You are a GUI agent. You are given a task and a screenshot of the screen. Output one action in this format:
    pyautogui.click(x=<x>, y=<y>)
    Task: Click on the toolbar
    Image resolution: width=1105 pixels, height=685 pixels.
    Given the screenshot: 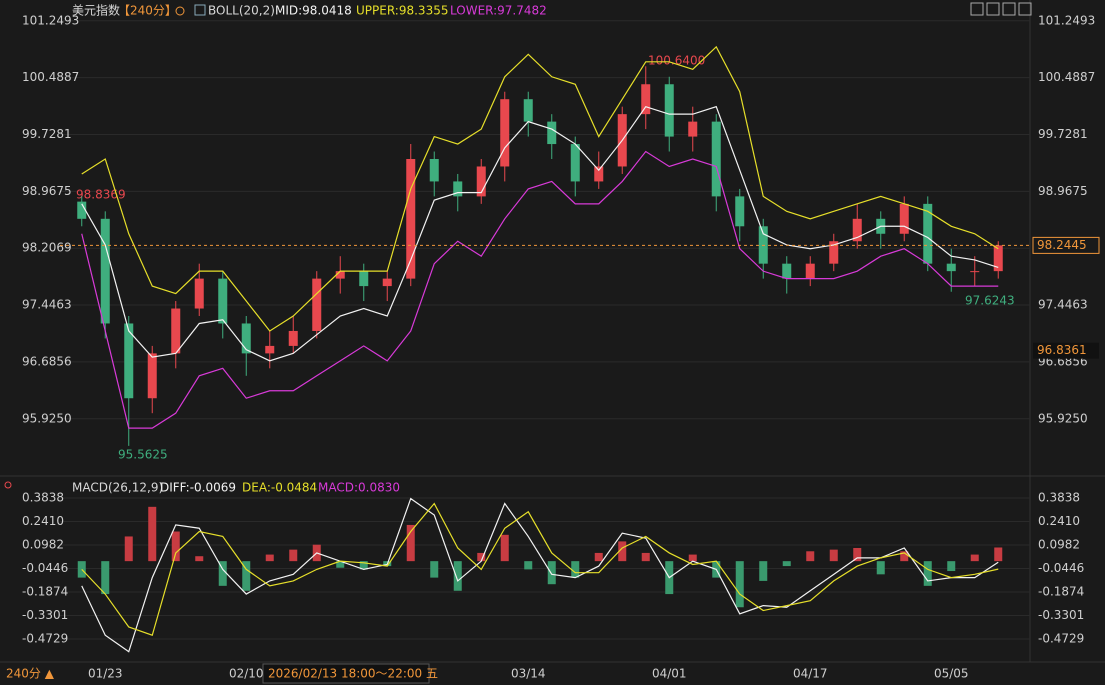 What is the action you would take?
    pyautogui.click(x=1001, y=9)
    